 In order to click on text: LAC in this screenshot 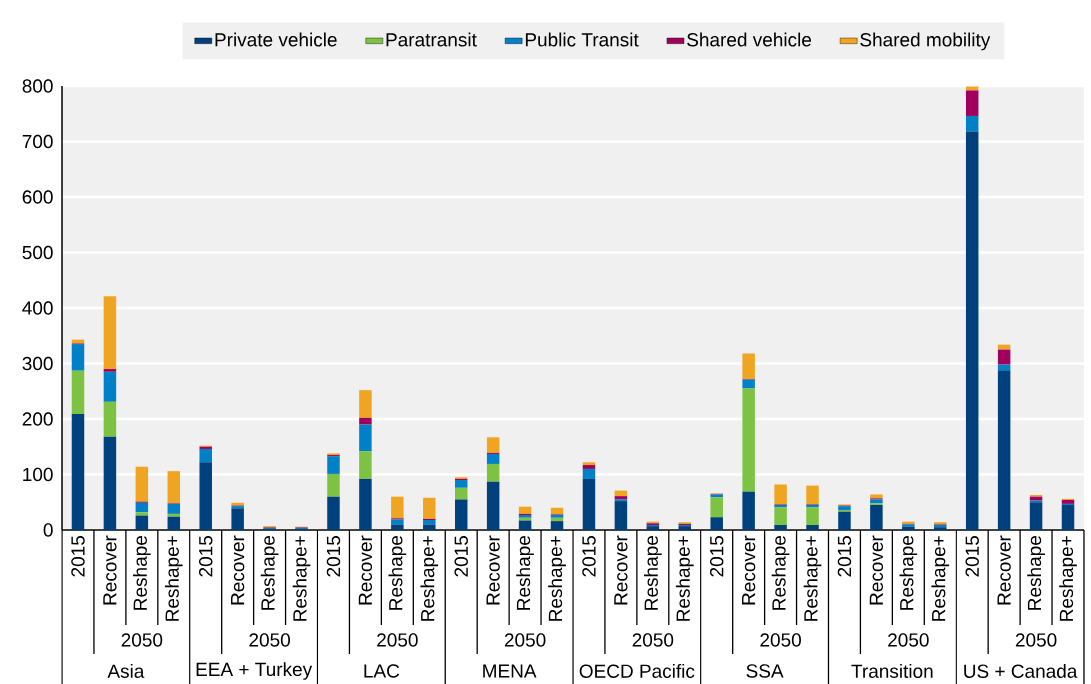, I will do `click(382, 671)`.